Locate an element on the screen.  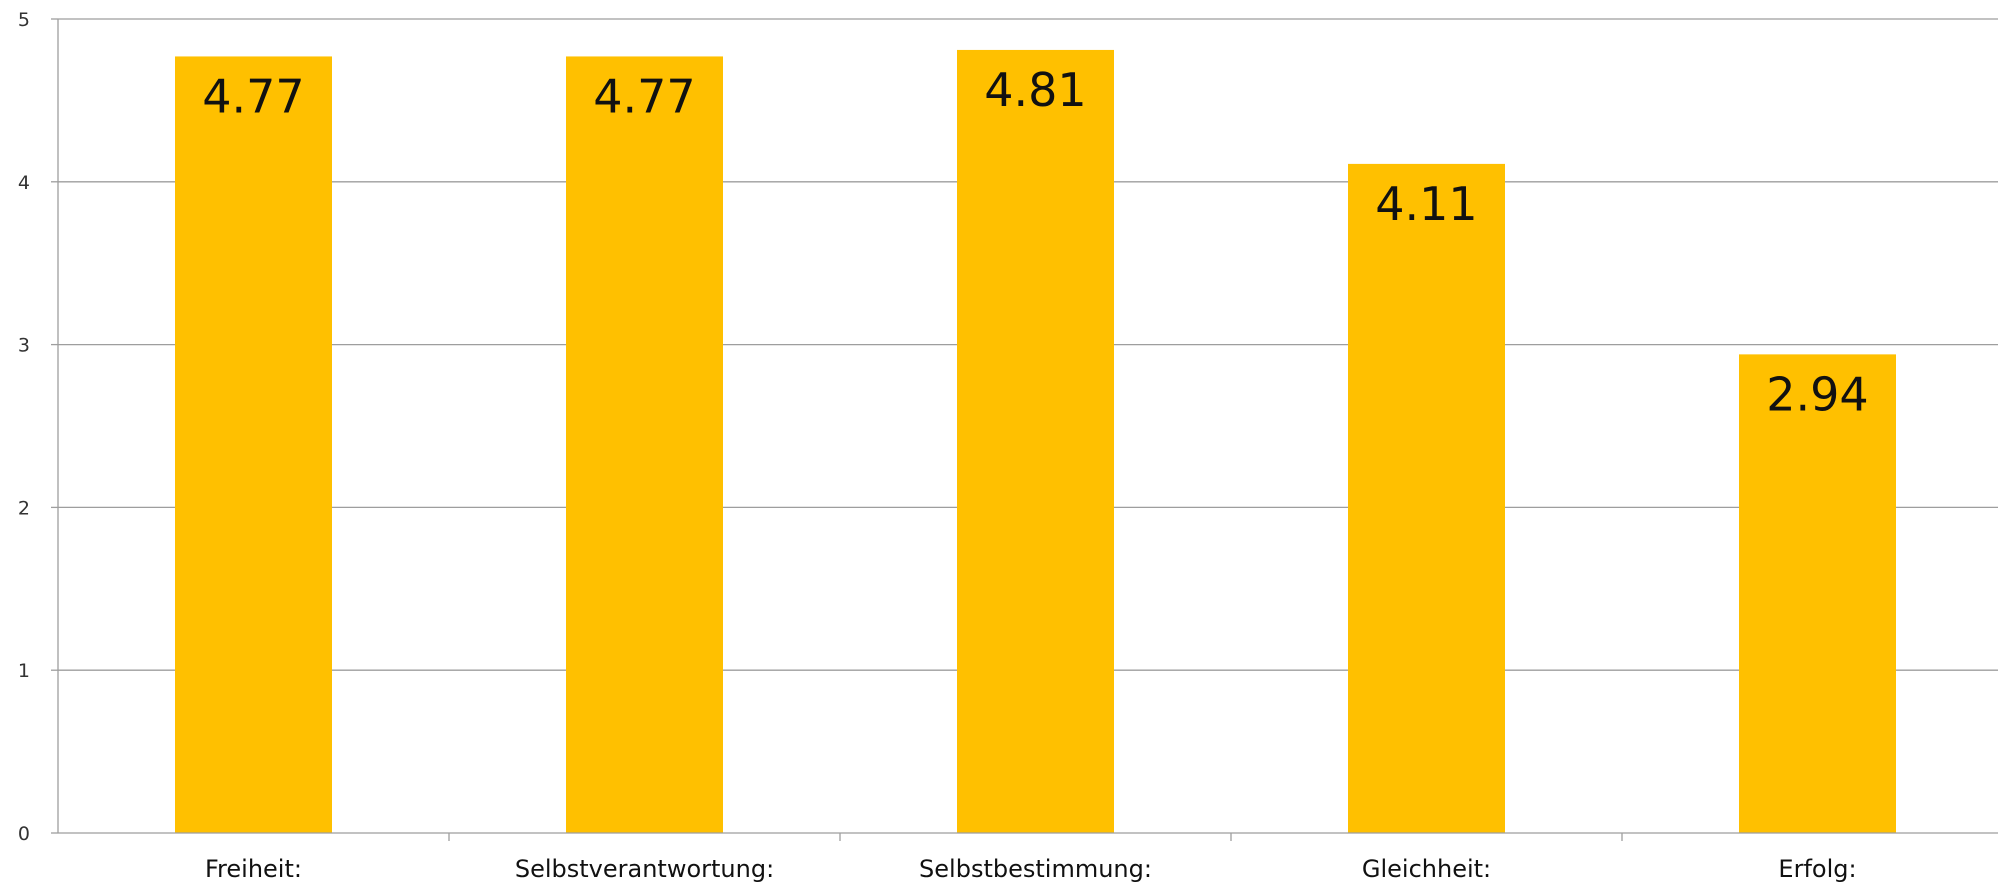
y-tick-label: 0 is located at coordinates (24, 834).